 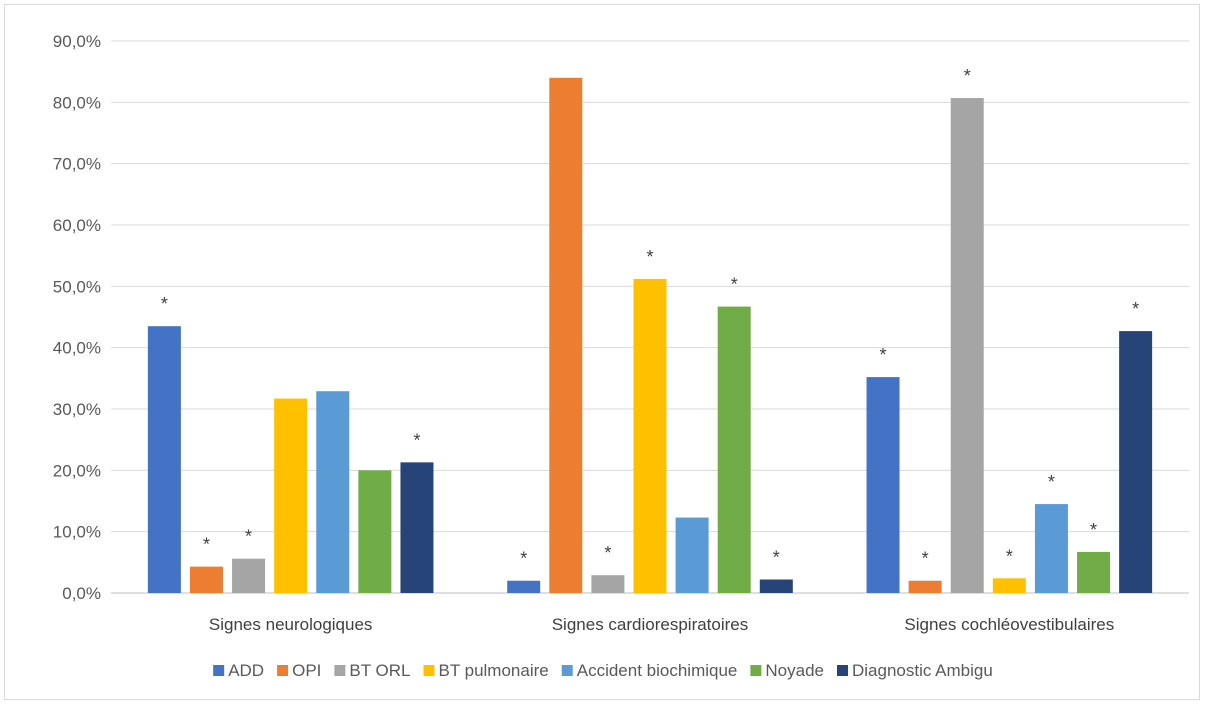 I want to click on legend-label: BT ORL, so click(x=379, y=670).